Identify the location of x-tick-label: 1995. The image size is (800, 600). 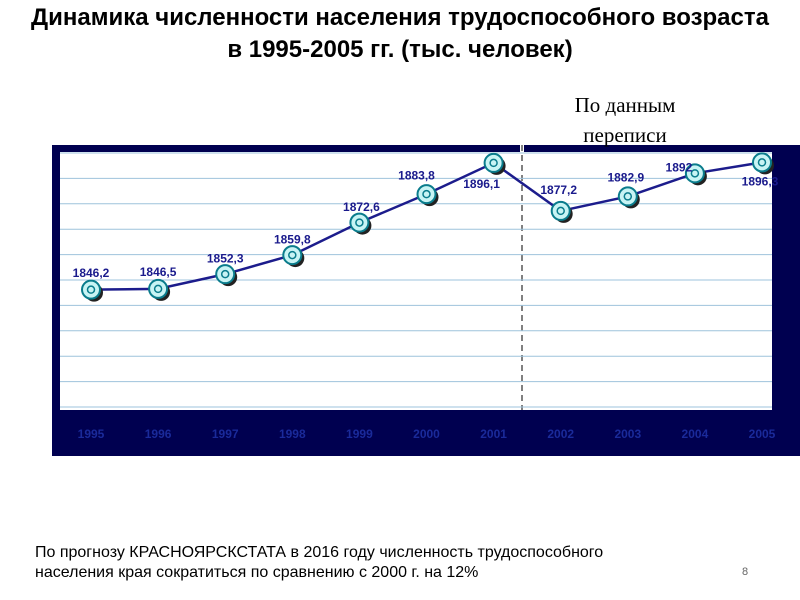
(91, 434).